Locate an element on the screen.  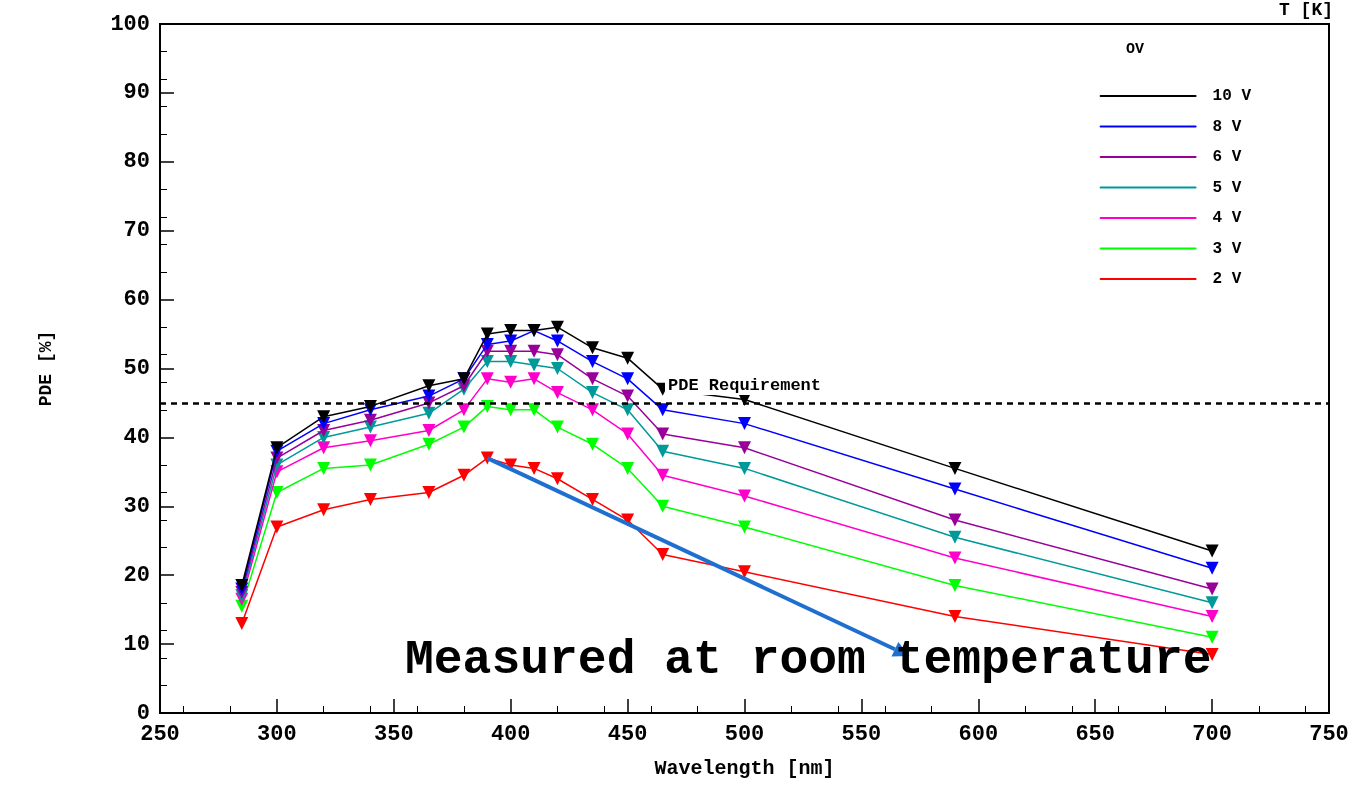
ref-line-label: PDE Requirement is located at coordinates (744, 385).